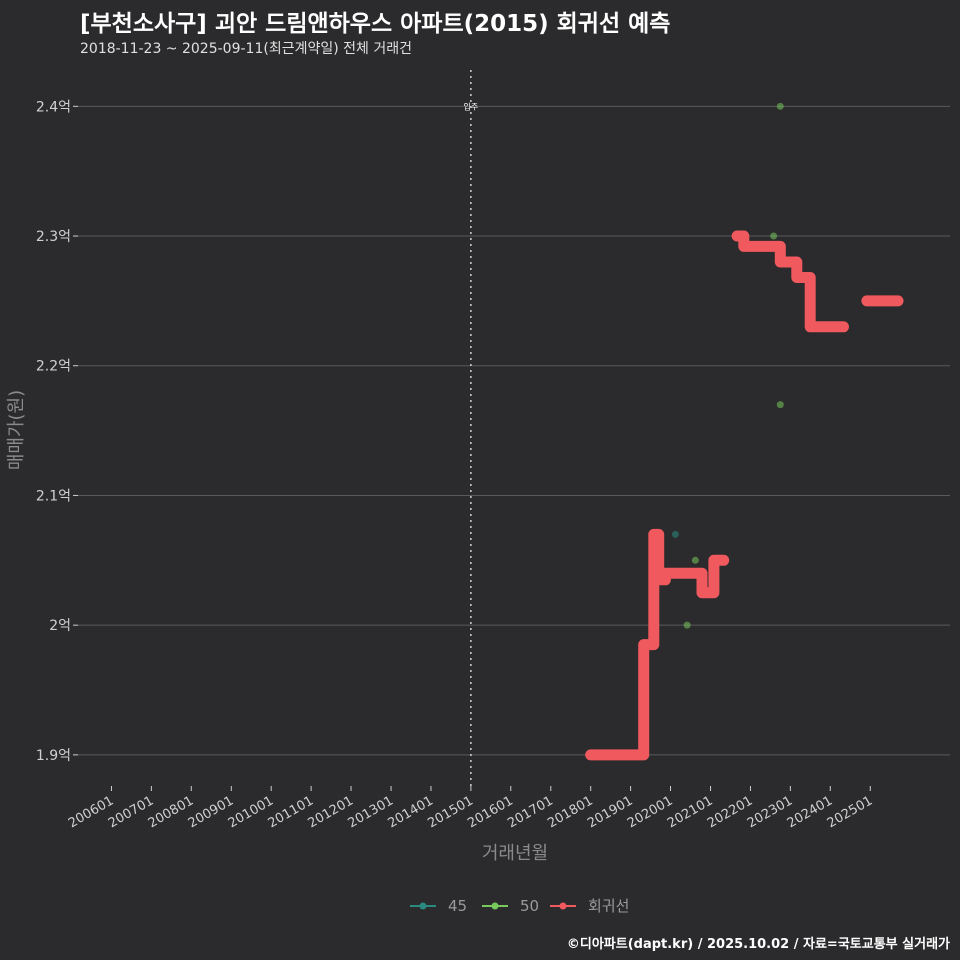 The height and width of the screenshot is (960, 960). I want to click on y-axis-title: 매매가(원), so click(16, 430).